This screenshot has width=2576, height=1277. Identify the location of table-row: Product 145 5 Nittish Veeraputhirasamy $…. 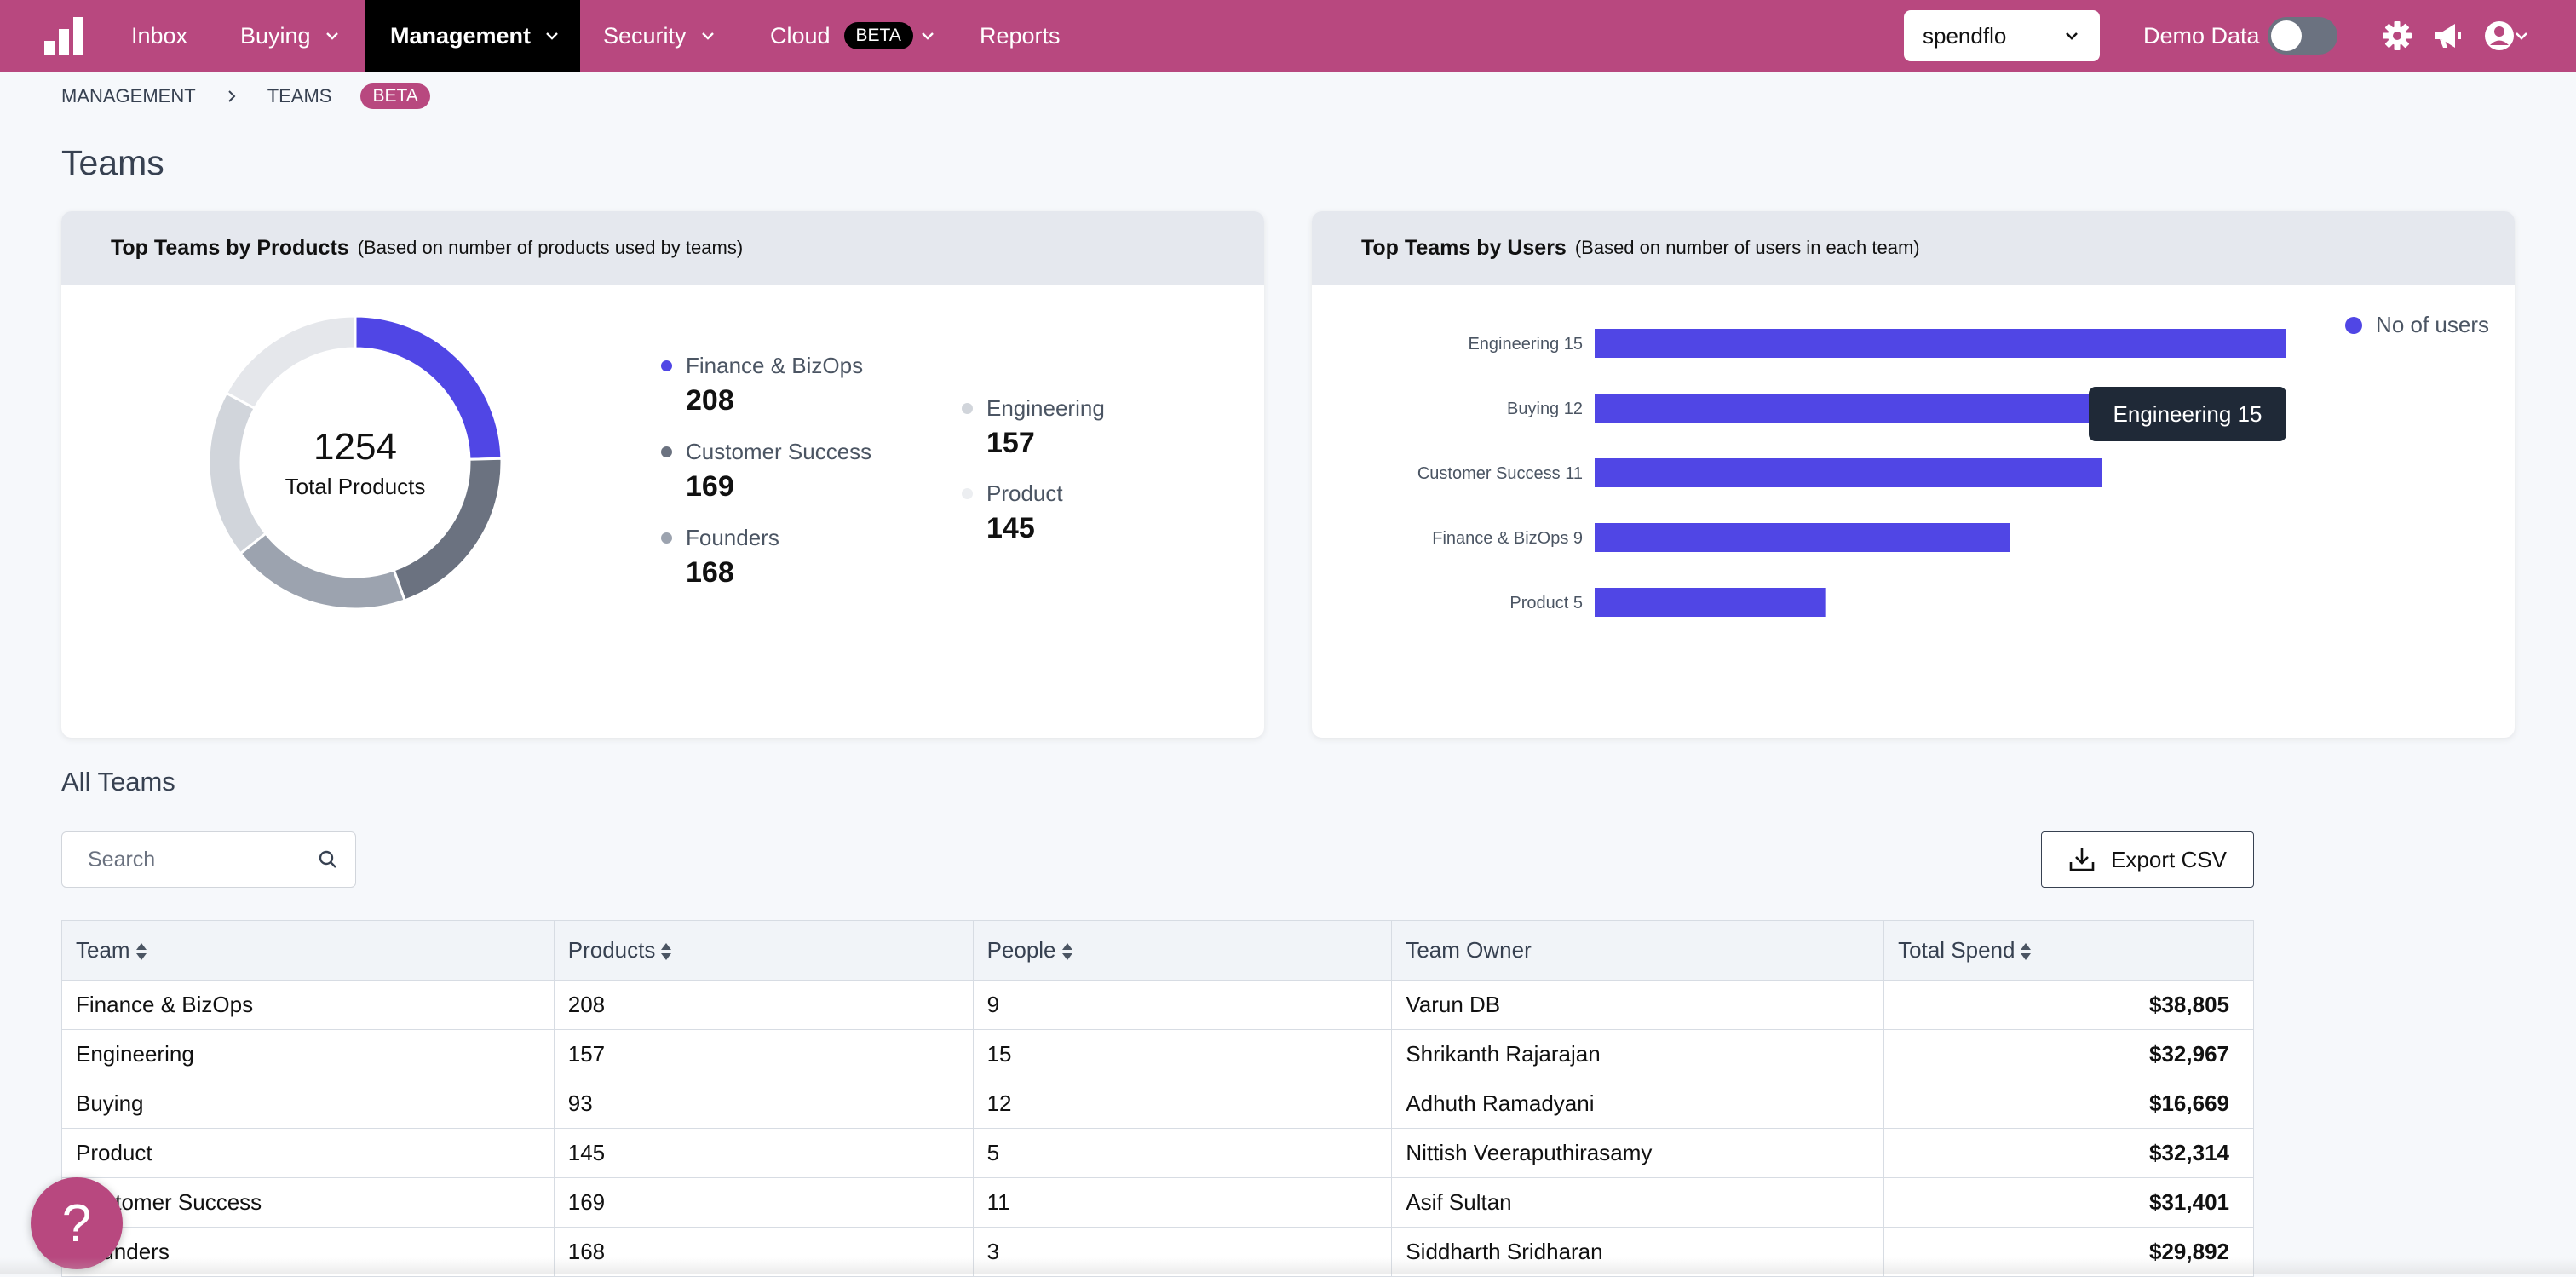
(1157, 1153).